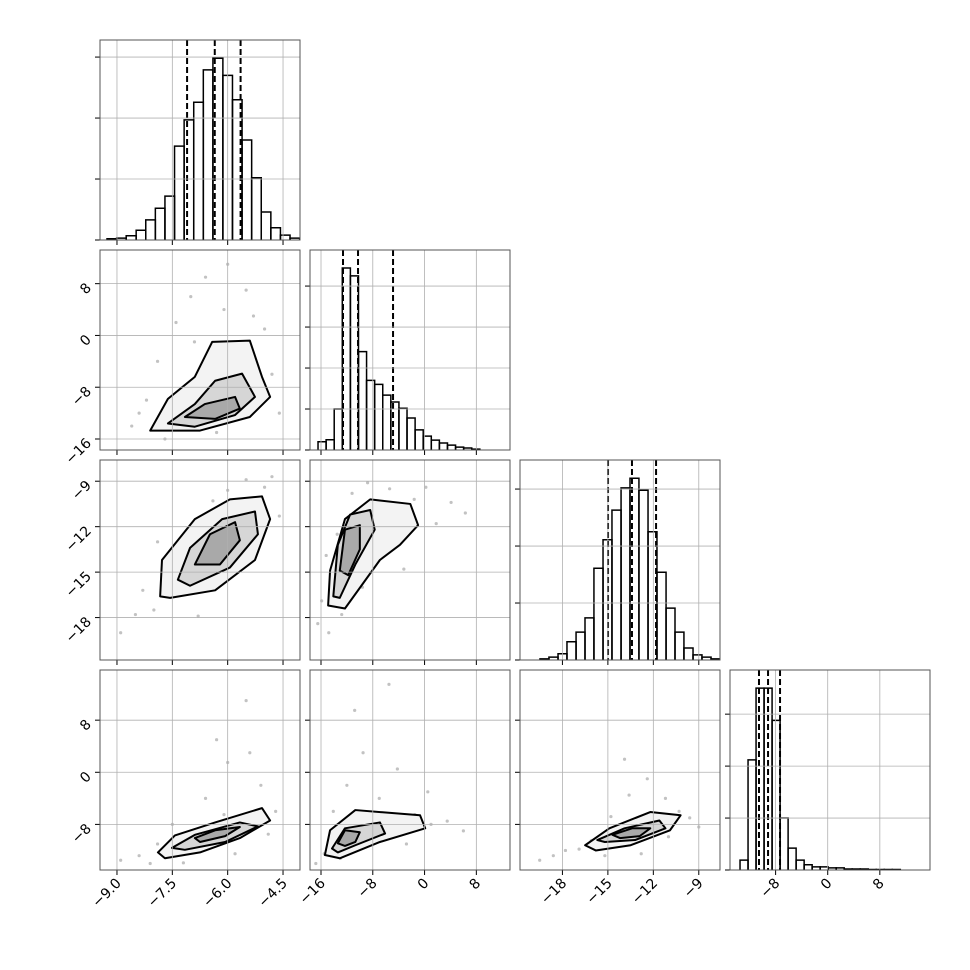 The width and height of the screenshot is (970, 970). What do you see at coordinates (162, 893) in the screenshot?
I see `x-tick-label: −7.5` at bounding box center [162, 893].